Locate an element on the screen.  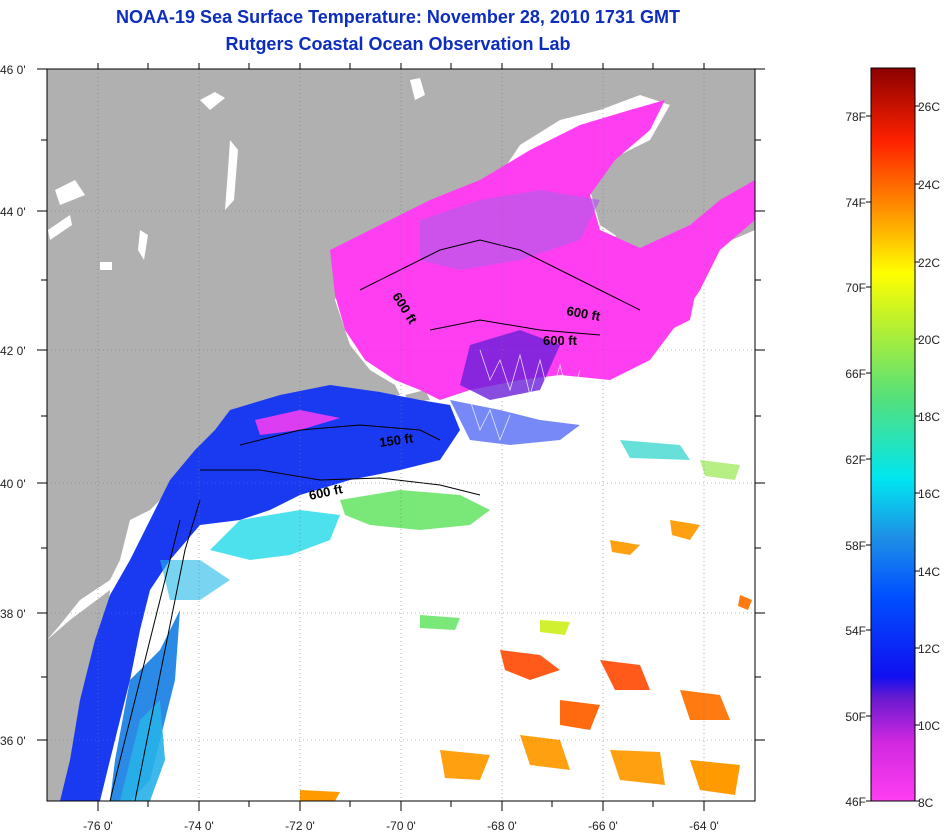
c-label: 24C is located at coordinates (929, 185).